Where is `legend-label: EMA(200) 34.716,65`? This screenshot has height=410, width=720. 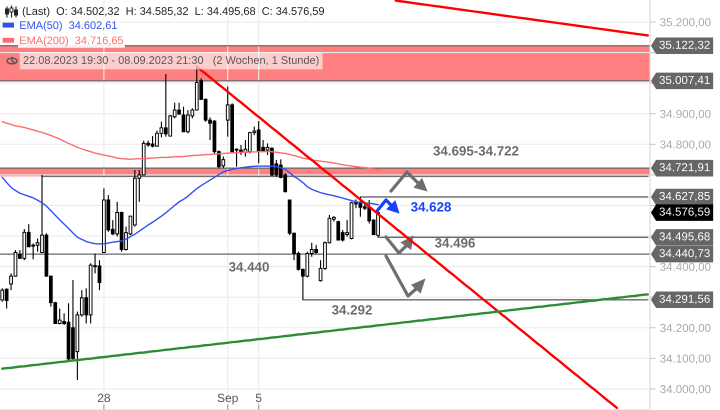 legend-label: EMA(200) 34.716,65 is located at coordinates (72, 41).